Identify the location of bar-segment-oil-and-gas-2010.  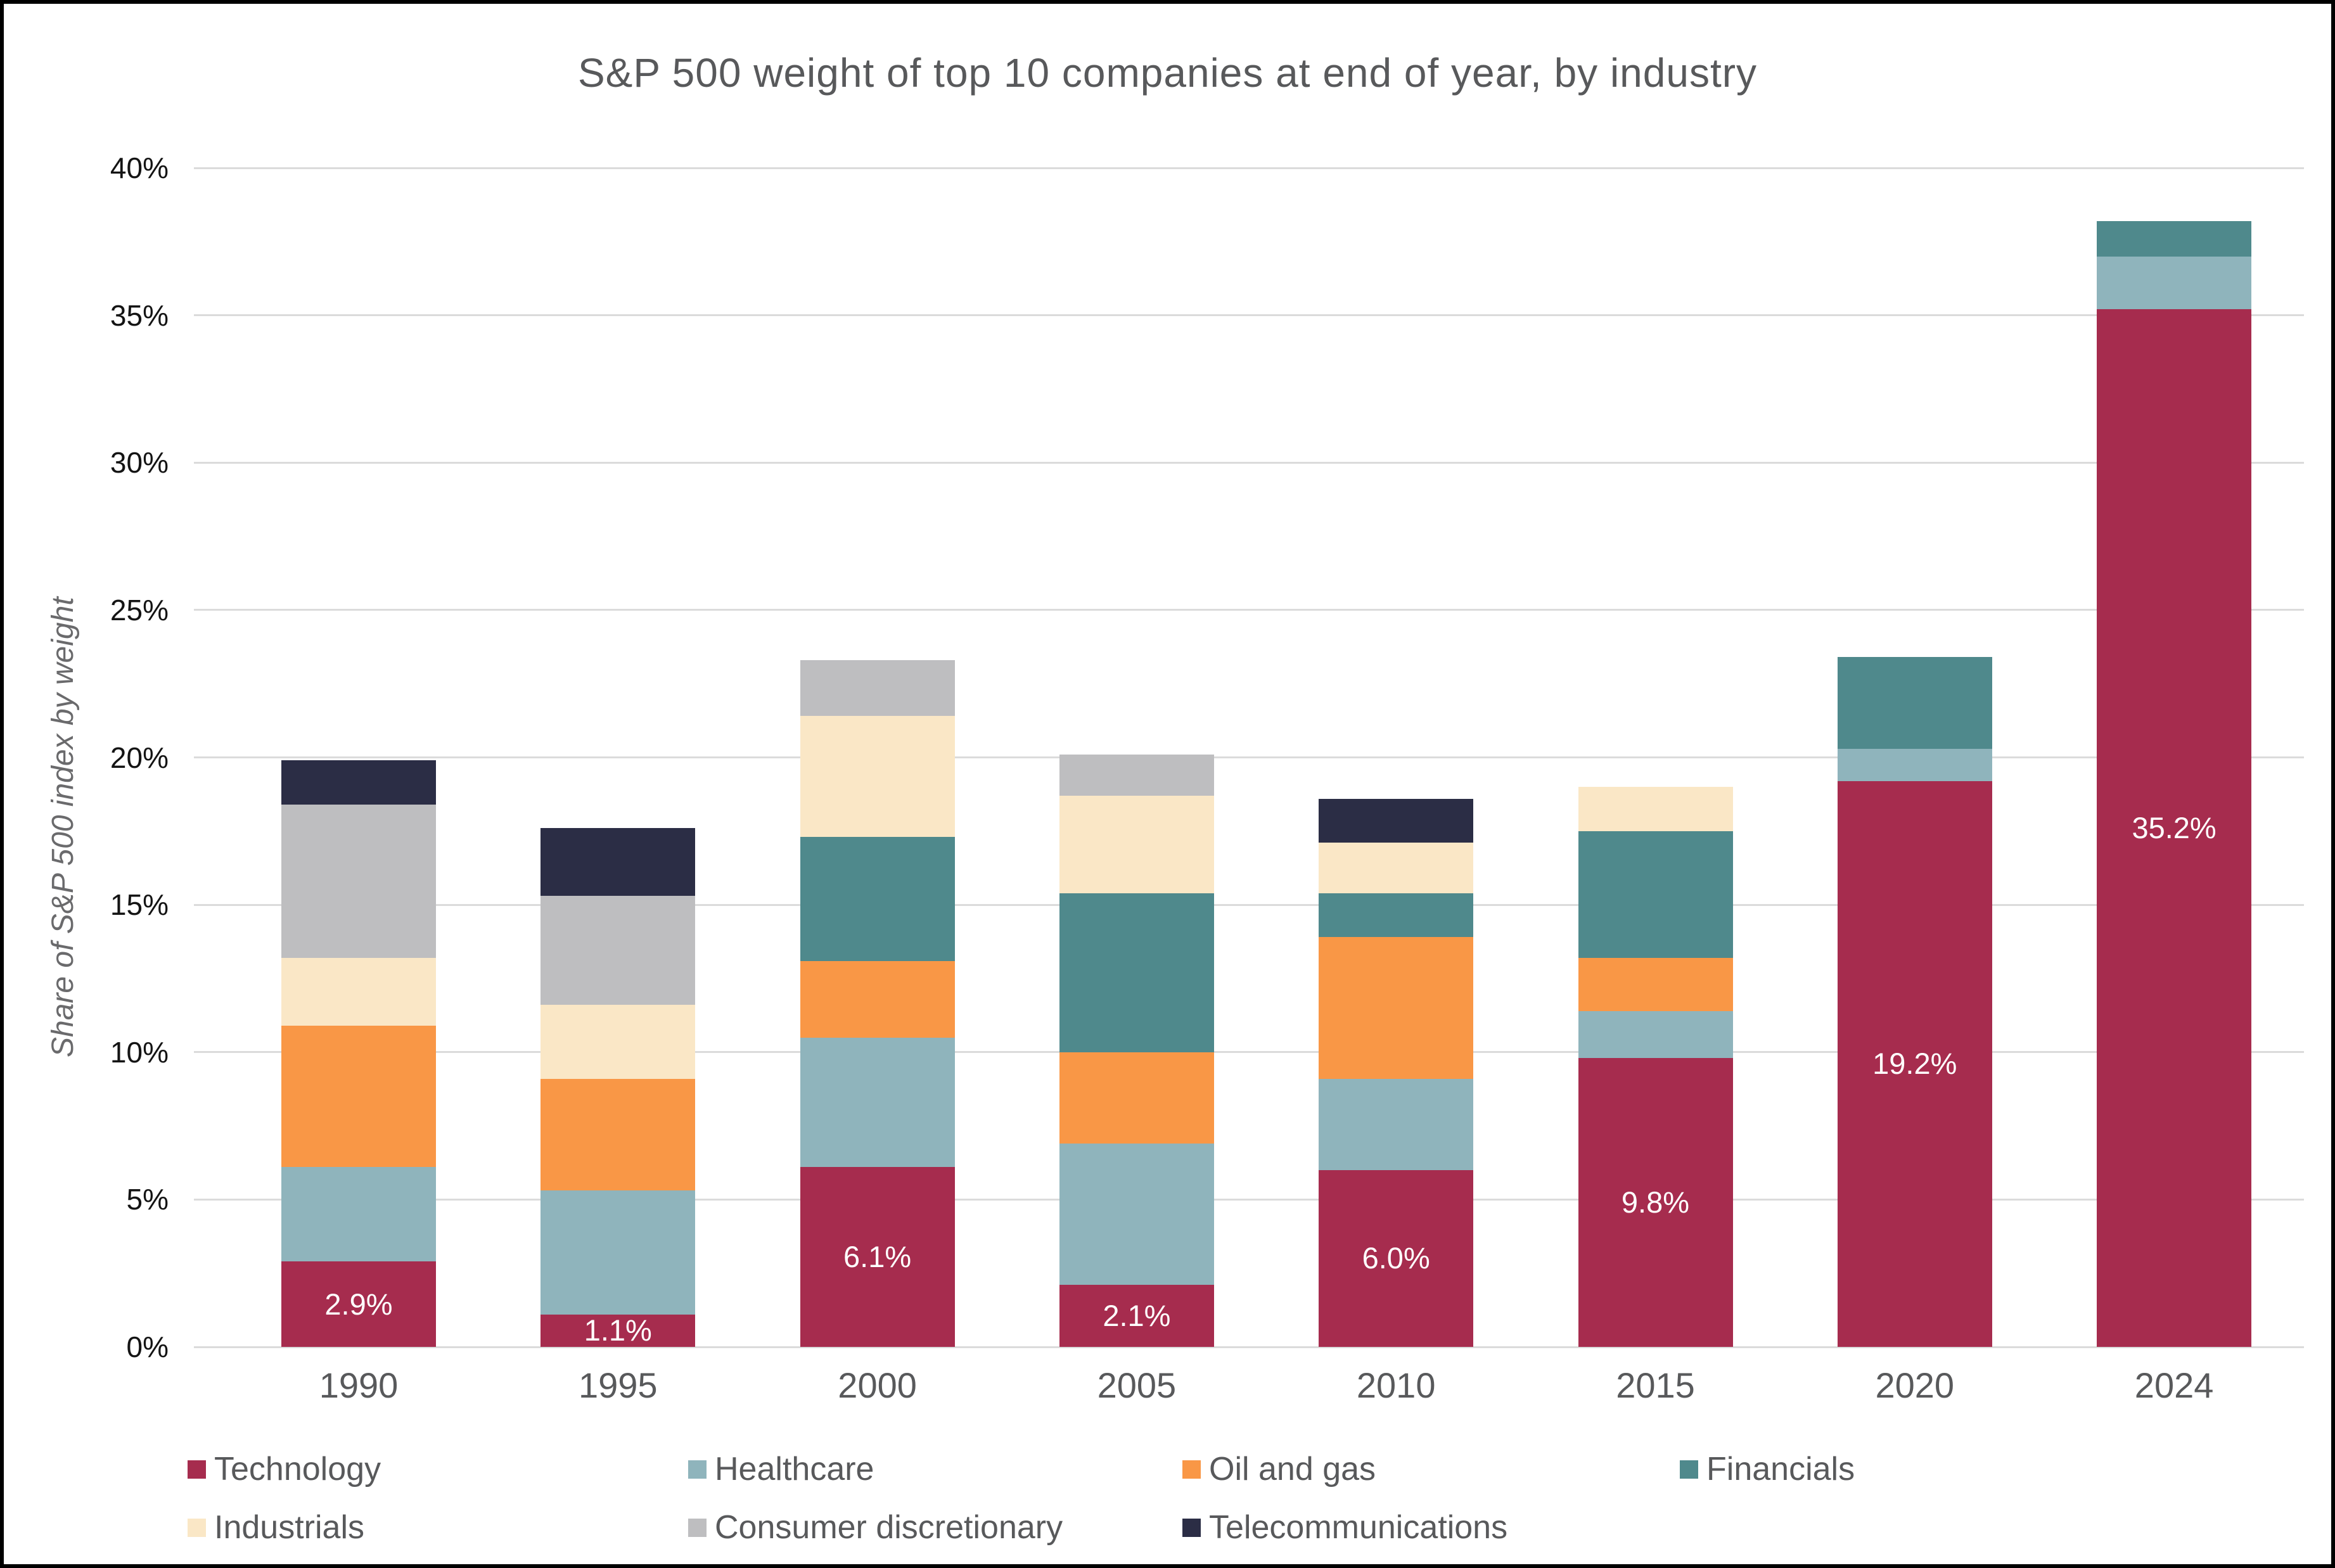
(1396, 1008).